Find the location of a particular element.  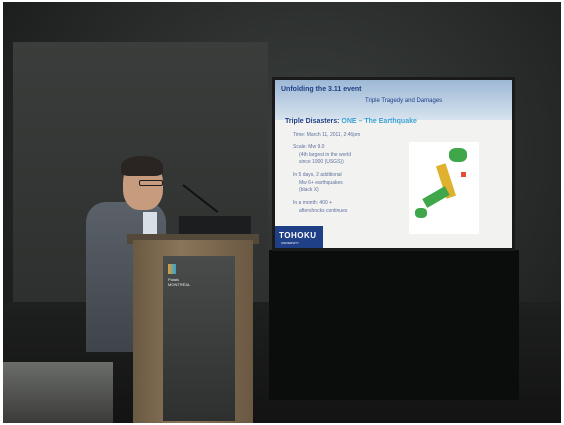

slide-line: (black X) is located at coordinates (309, 190).